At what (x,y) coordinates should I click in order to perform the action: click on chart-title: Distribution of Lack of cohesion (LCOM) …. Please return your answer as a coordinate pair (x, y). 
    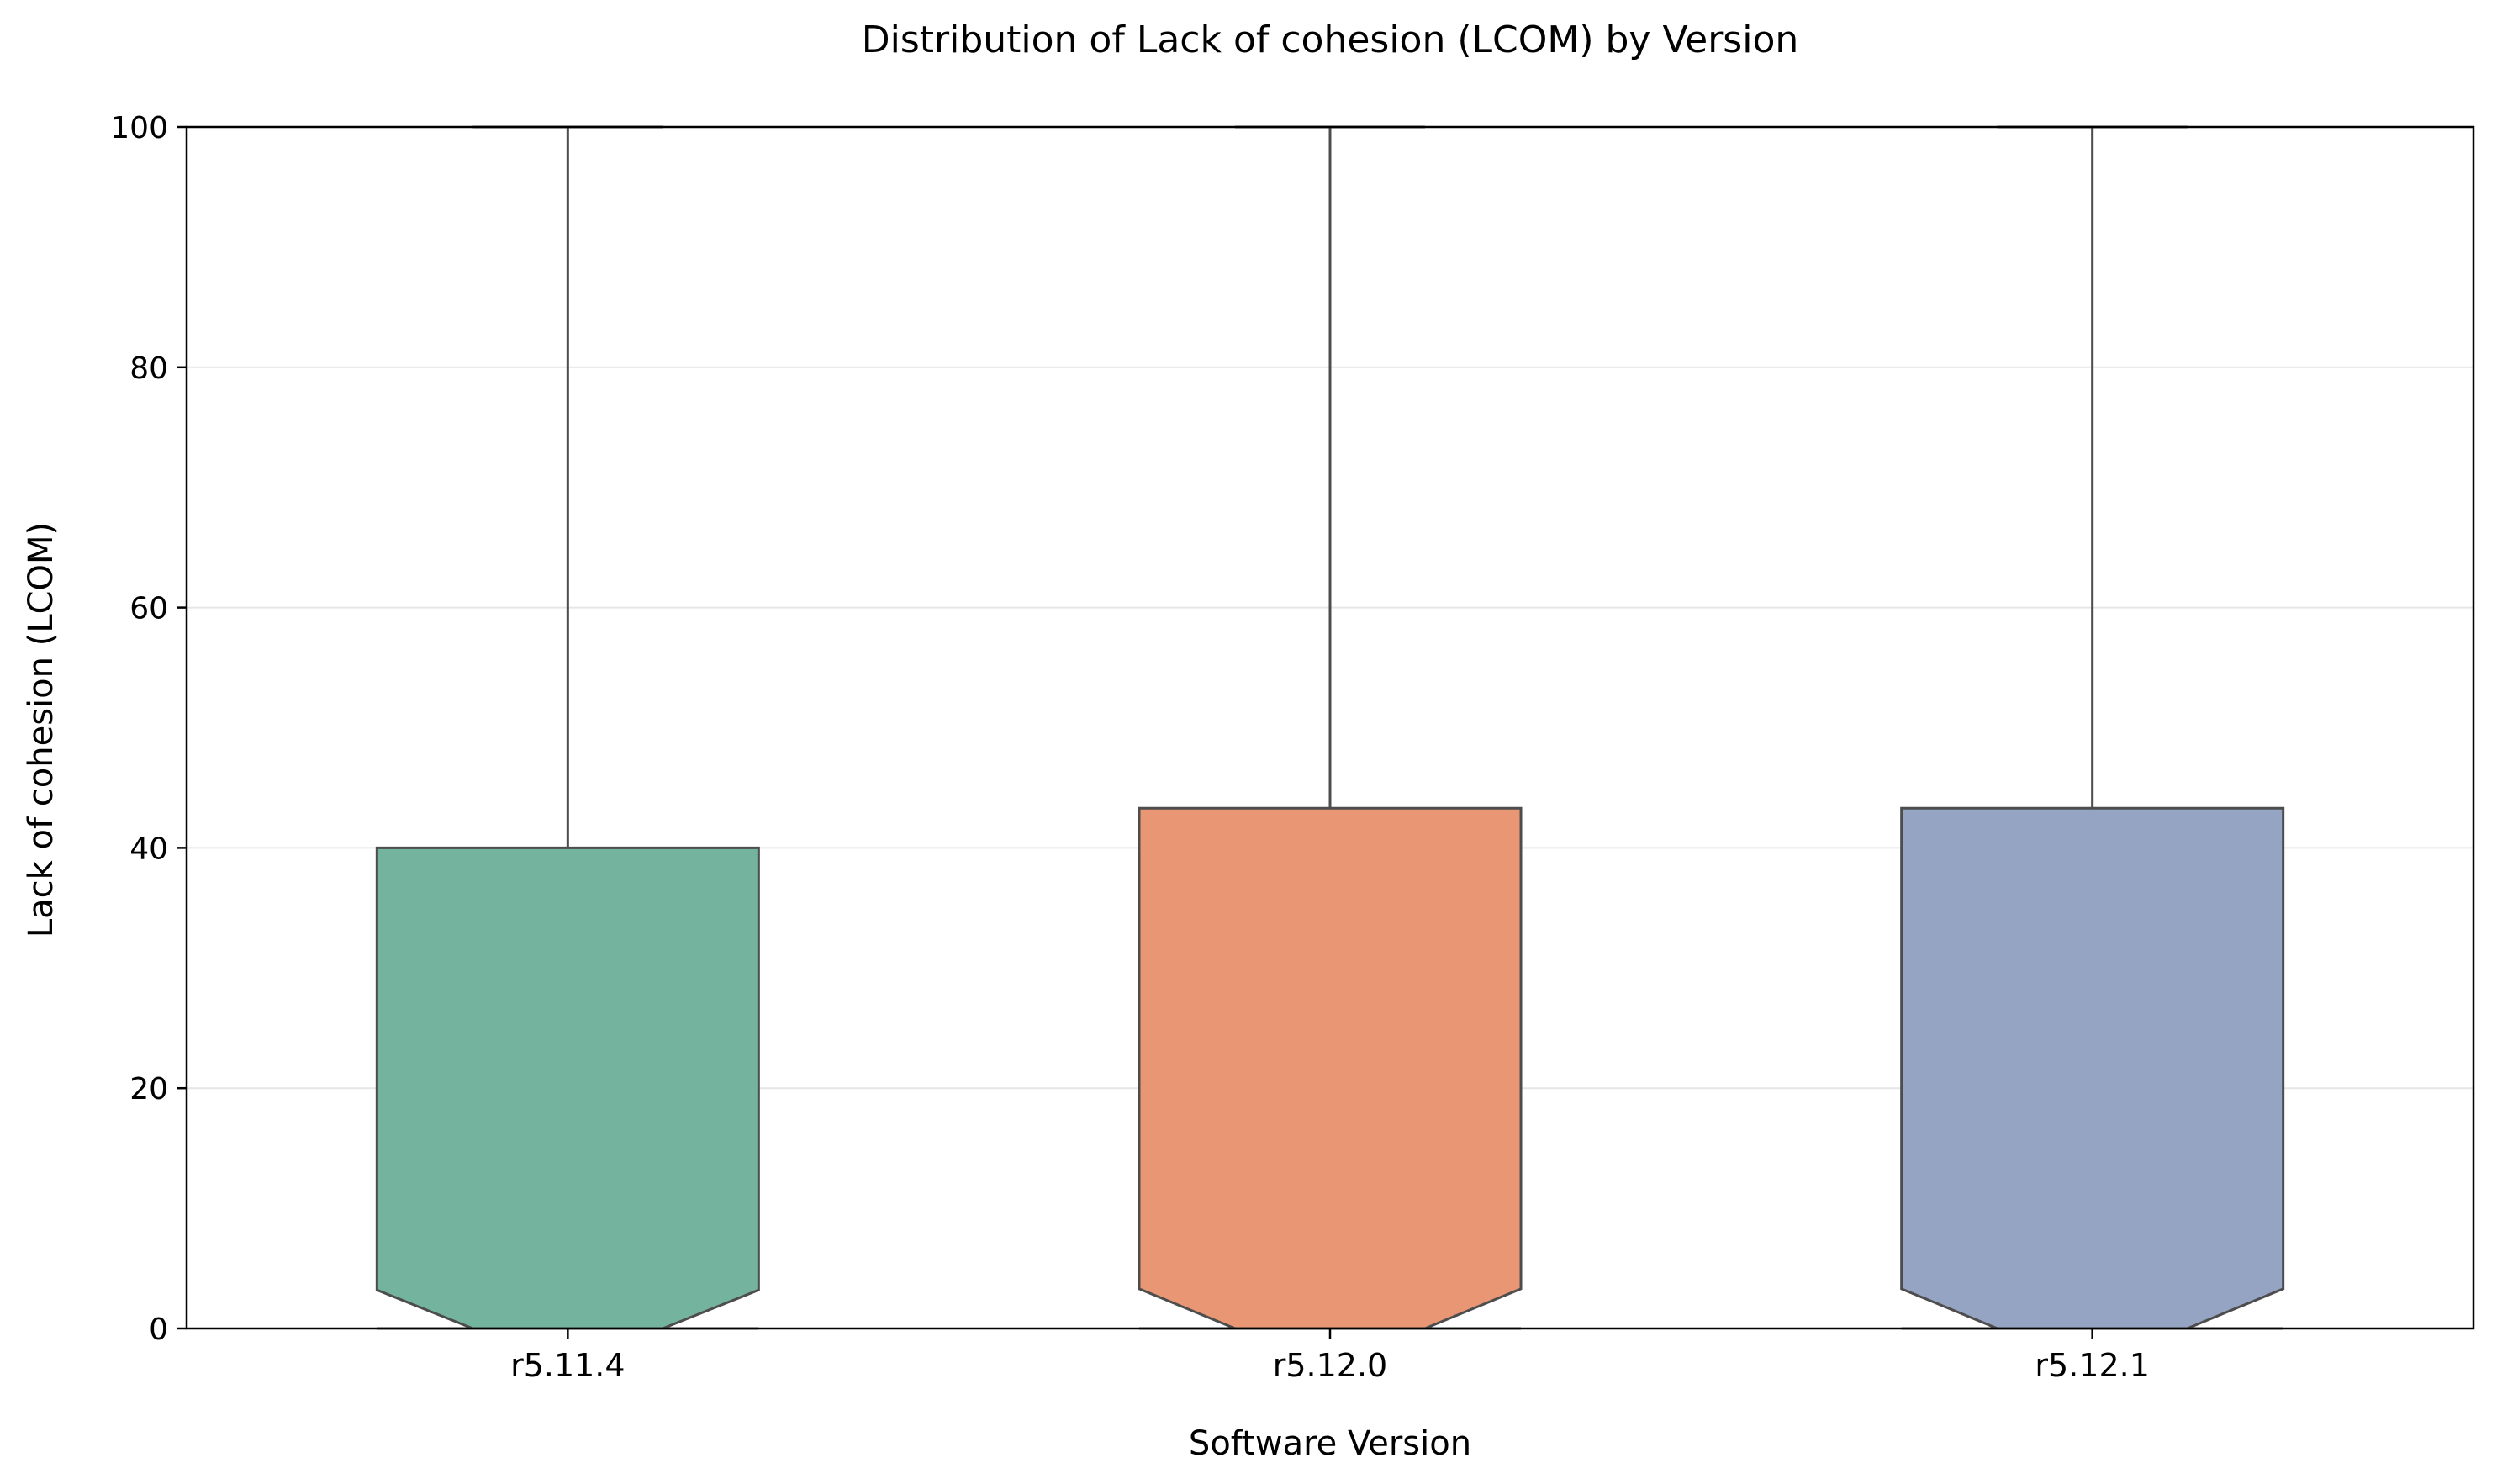
    Looking at the image, I should click on (1330, 39).